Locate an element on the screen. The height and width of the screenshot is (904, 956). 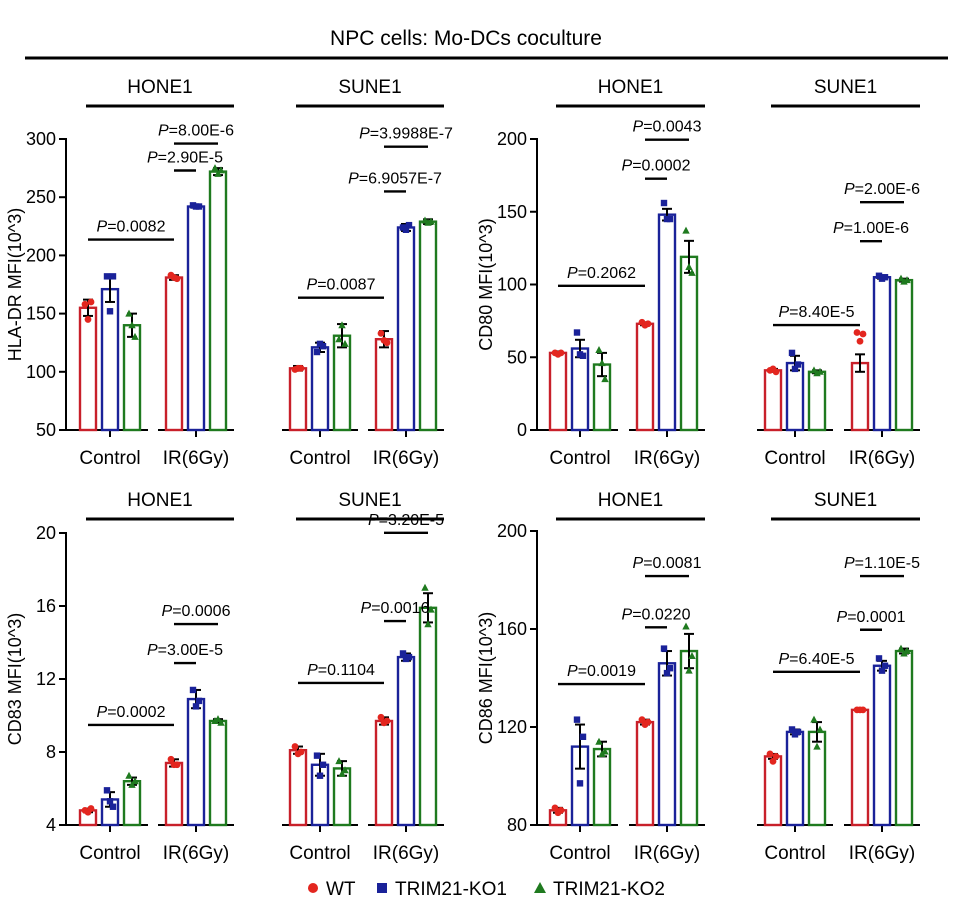
p-value-text: =6.40E-5 is located at coordinates (821, 659).